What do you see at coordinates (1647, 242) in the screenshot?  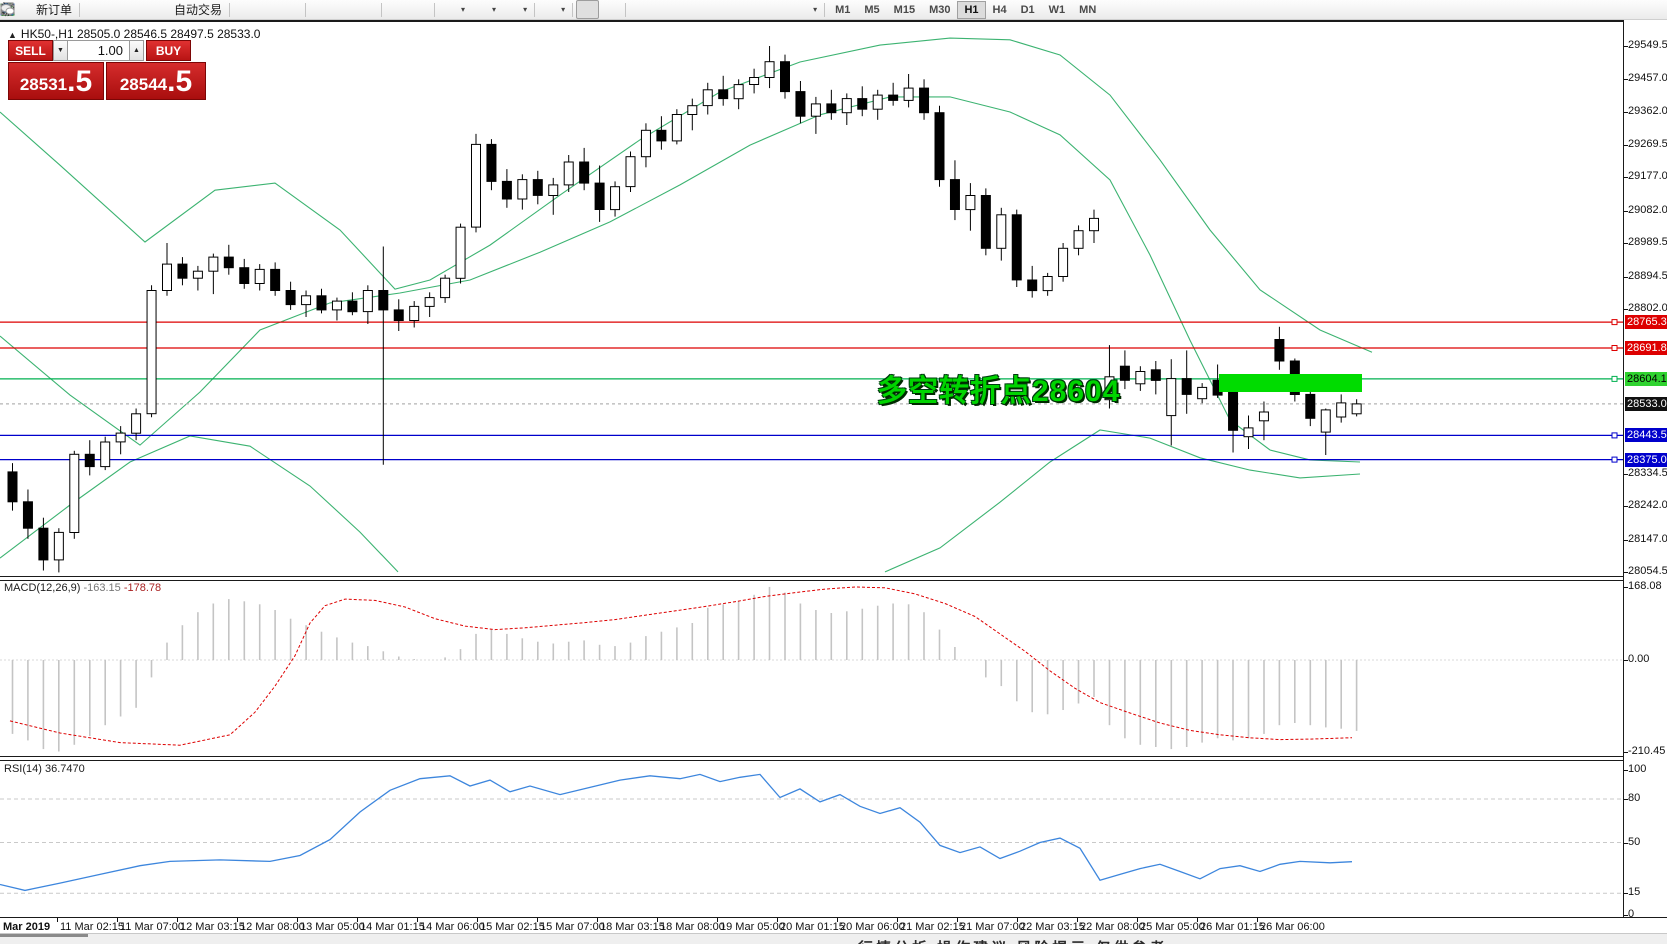 I see `price-axis-label: 28989.5` at bounding box center [1647, 242].